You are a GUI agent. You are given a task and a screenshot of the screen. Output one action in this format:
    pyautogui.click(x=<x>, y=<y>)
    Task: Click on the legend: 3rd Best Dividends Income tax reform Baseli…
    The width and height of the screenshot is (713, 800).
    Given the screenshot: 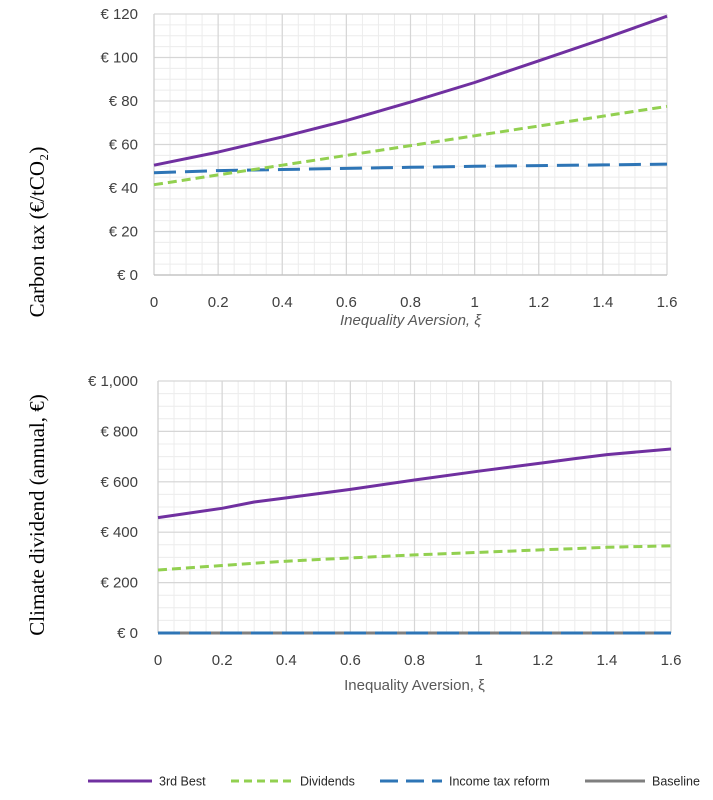 What is the action you would take?
    pyautogui.click(x=394, y=782)
    